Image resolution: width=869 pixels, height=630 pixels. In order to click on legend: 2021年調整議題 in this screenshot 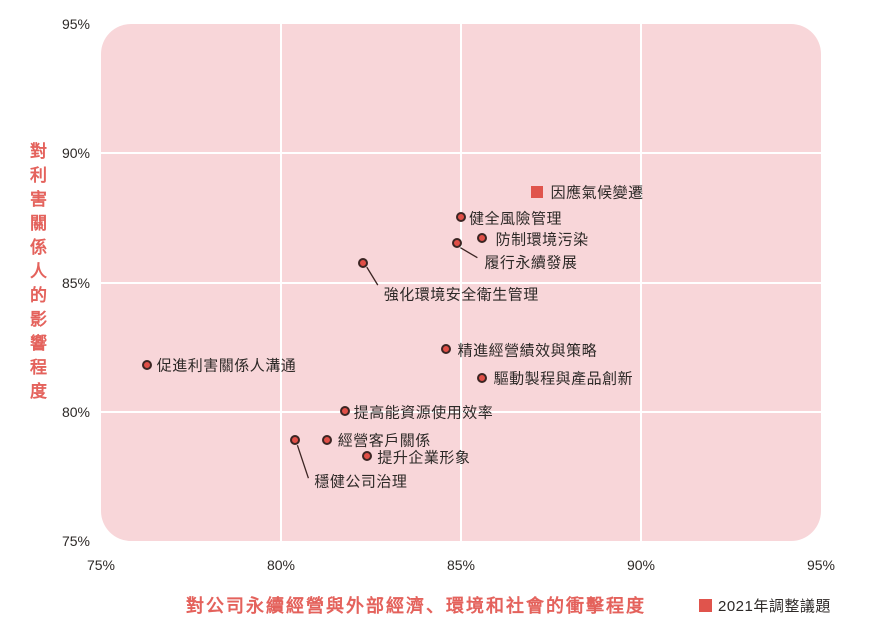, I will do `click(765, 605)`.